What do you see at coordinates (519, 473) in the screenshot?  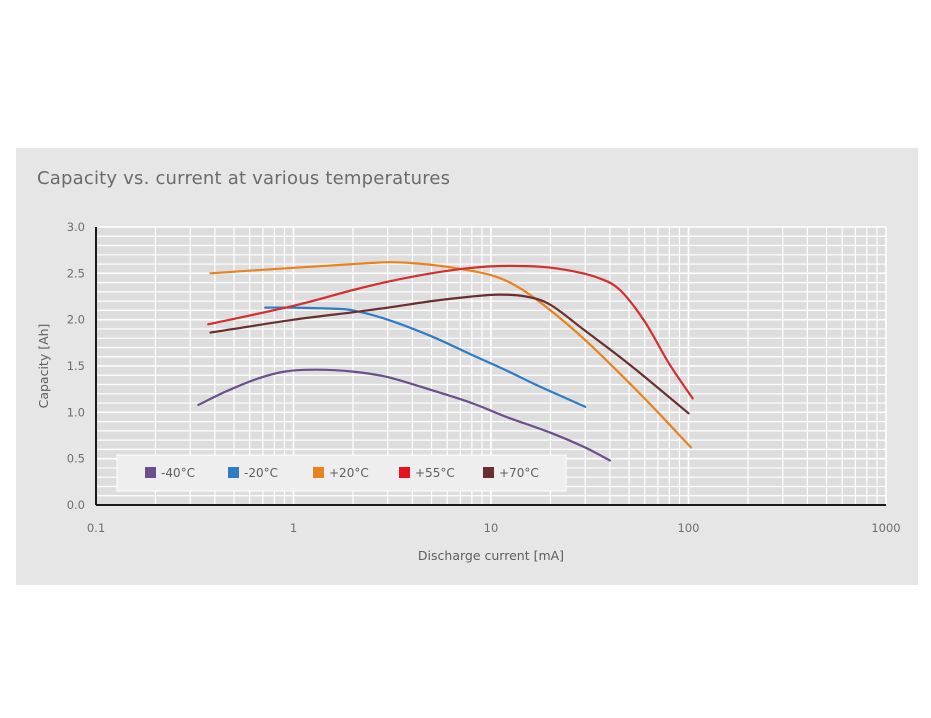 I see `legend-label-4: +70°C` at bounding box center [519, 473].